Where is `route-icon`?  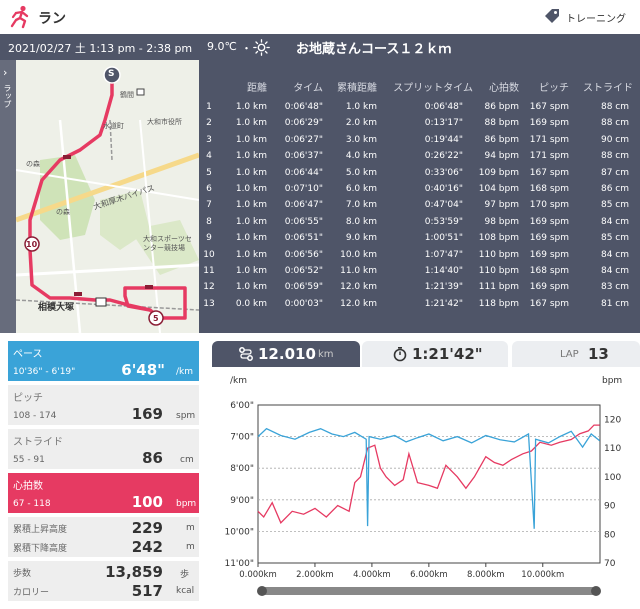 route-icon is located at coordinates (246, 354).